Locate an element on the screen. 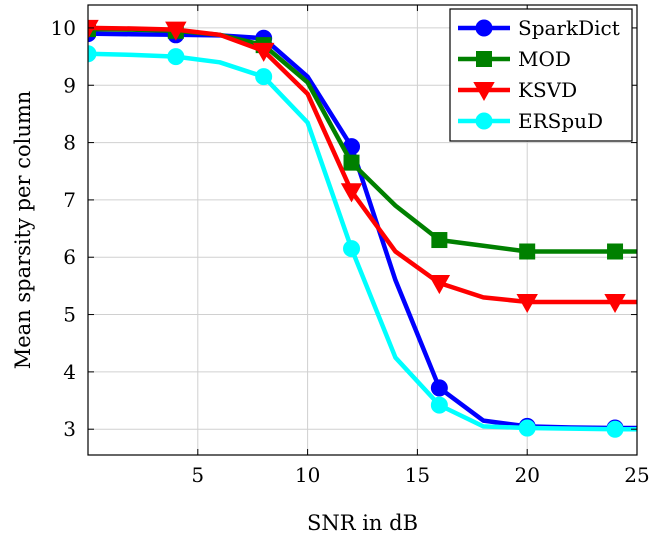 The width and height of the screenshot is (651, 535). x-tick-label: 25 is located at coordinates (636, 475).